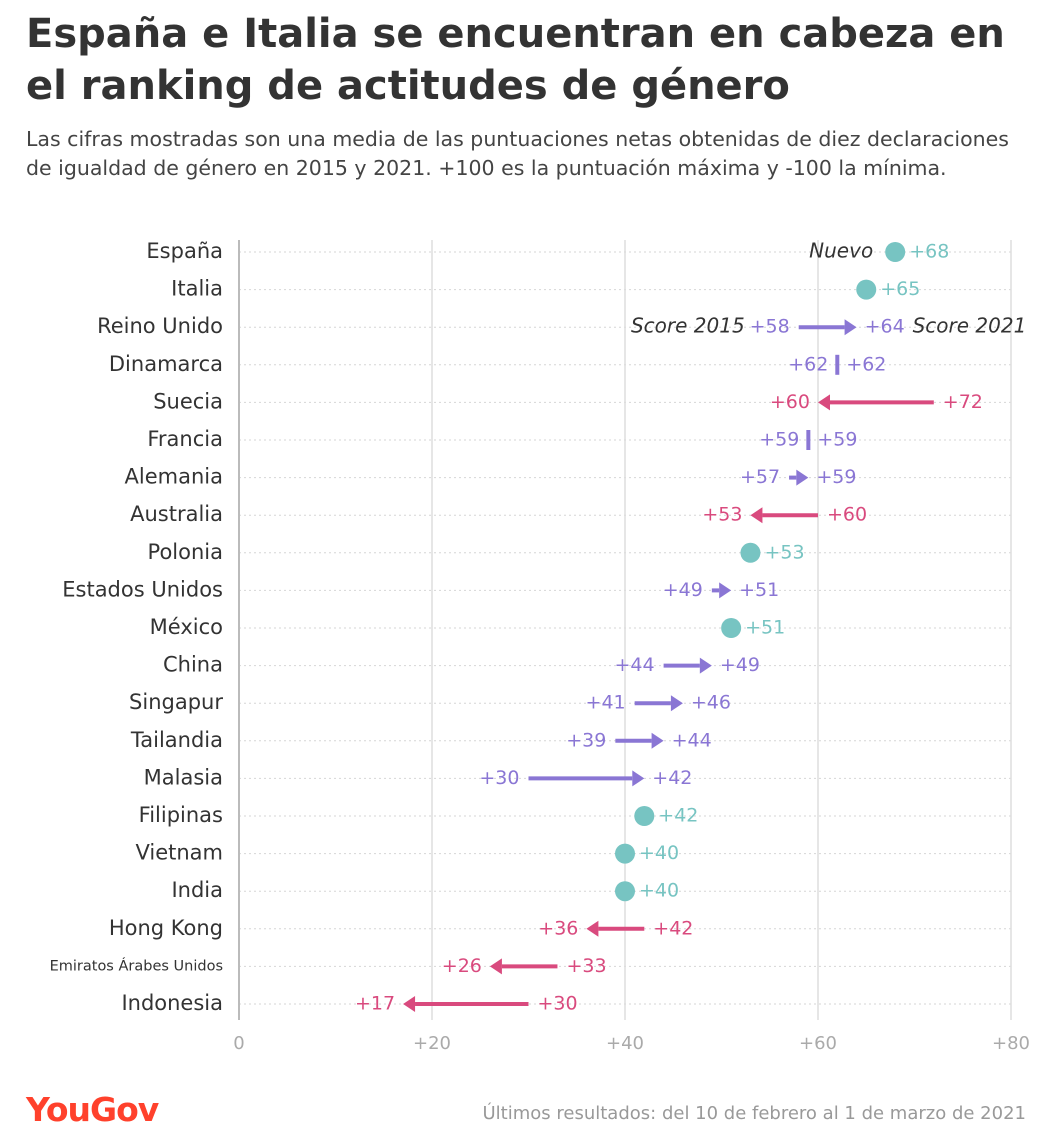 The image size is (1048, 1145). What do you see at coordinates (498, 514) in the screenshot?
I see `chart-row: Australia +60 +53` at bounding box center [498, 514].